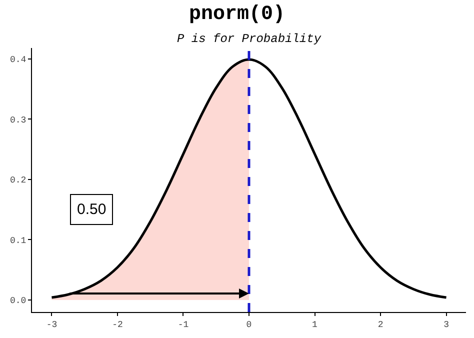 This screenshot has width=474, height=338. What do you see at coordinates (91, 209) in the screenshot?
I see `annotation: 0.50` at bounding box center [91, 209].